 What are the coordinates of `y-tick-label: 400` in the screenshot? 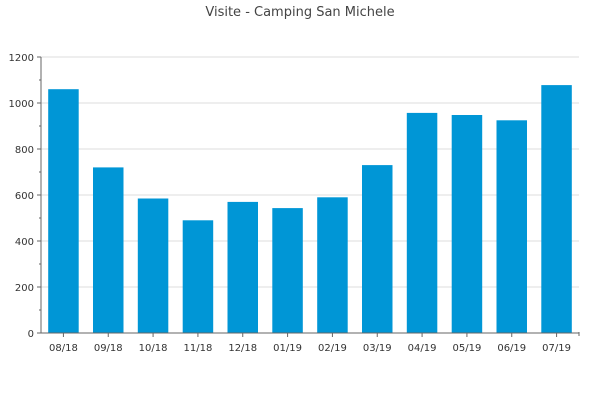 It's located at (24, 242).